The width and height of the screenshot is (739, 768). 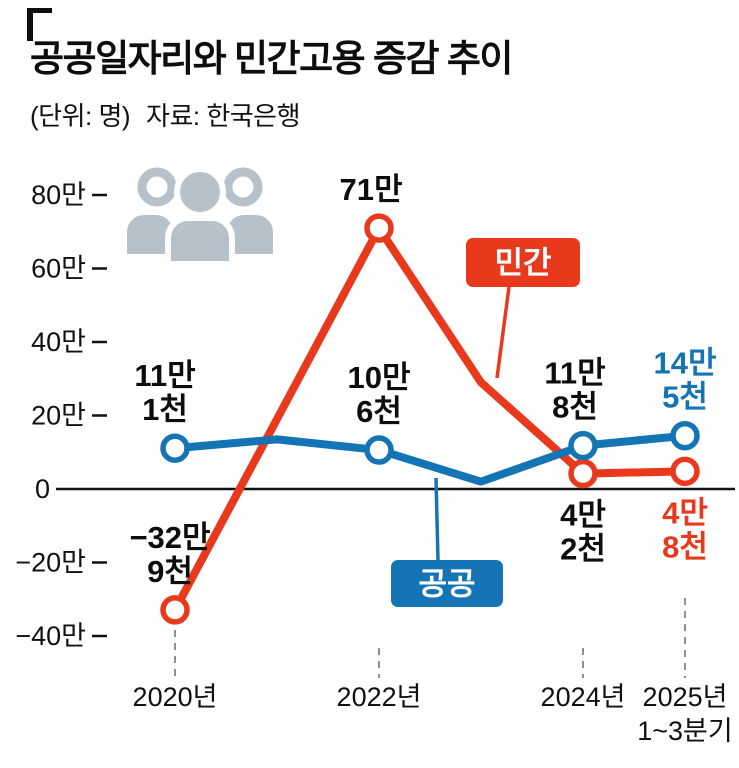 What do you see at coordinates (684, 363) in the screenshot?
I see `point-label-public-2025: 14만` at bounding box center [684, 363].